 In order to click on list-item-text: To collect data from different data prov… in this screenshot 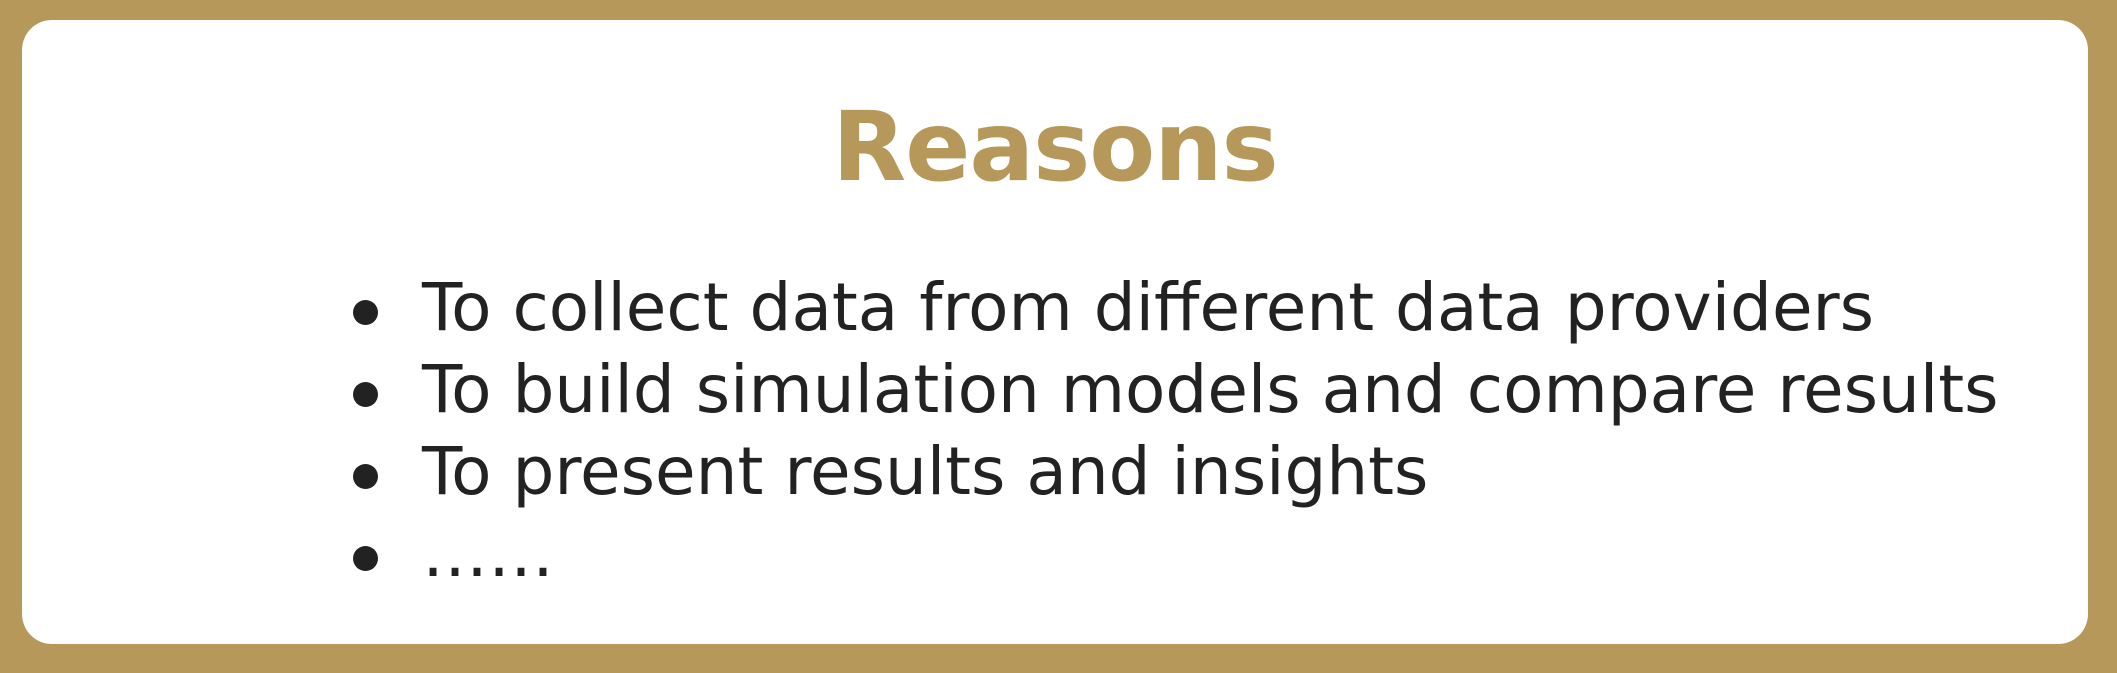, I will do `click(1148, 307)`.